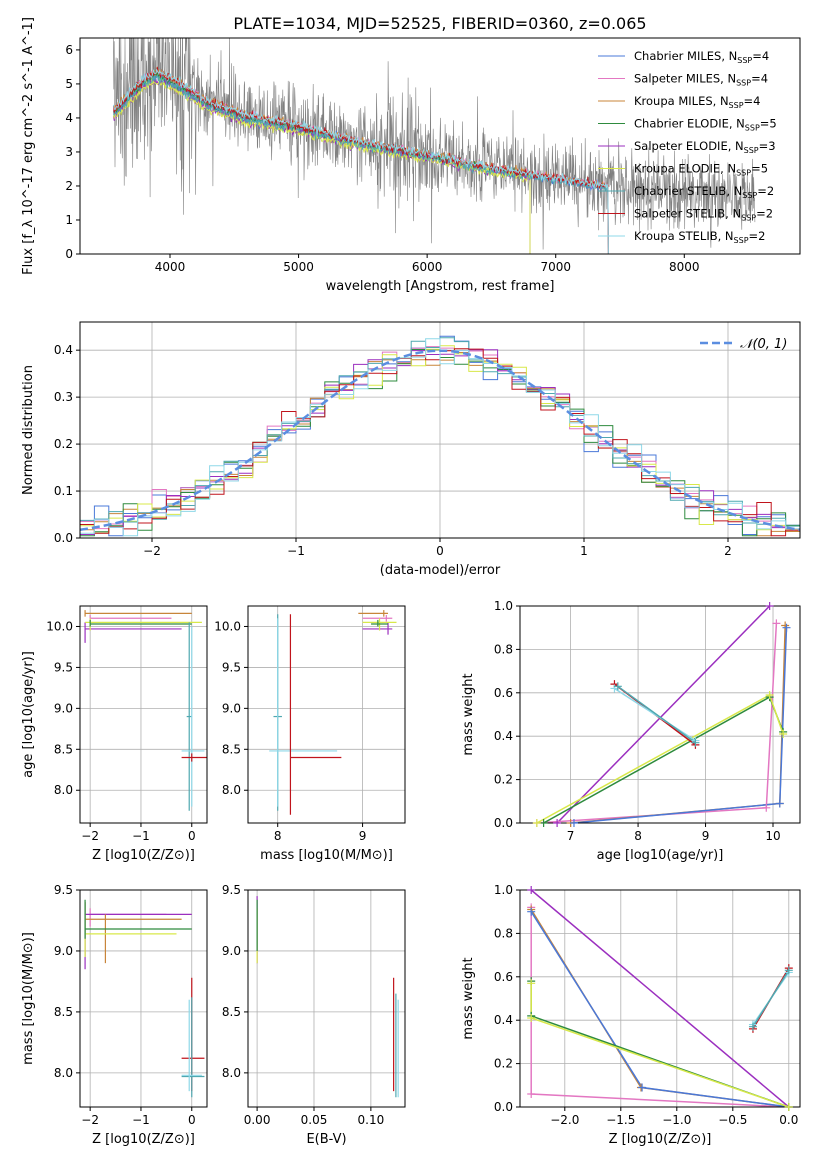 The height and width of the screenshot is (1170, 819). I want to click on legend-label-6: Chabrier STELIB, NSSP=2, so click(704, 192).